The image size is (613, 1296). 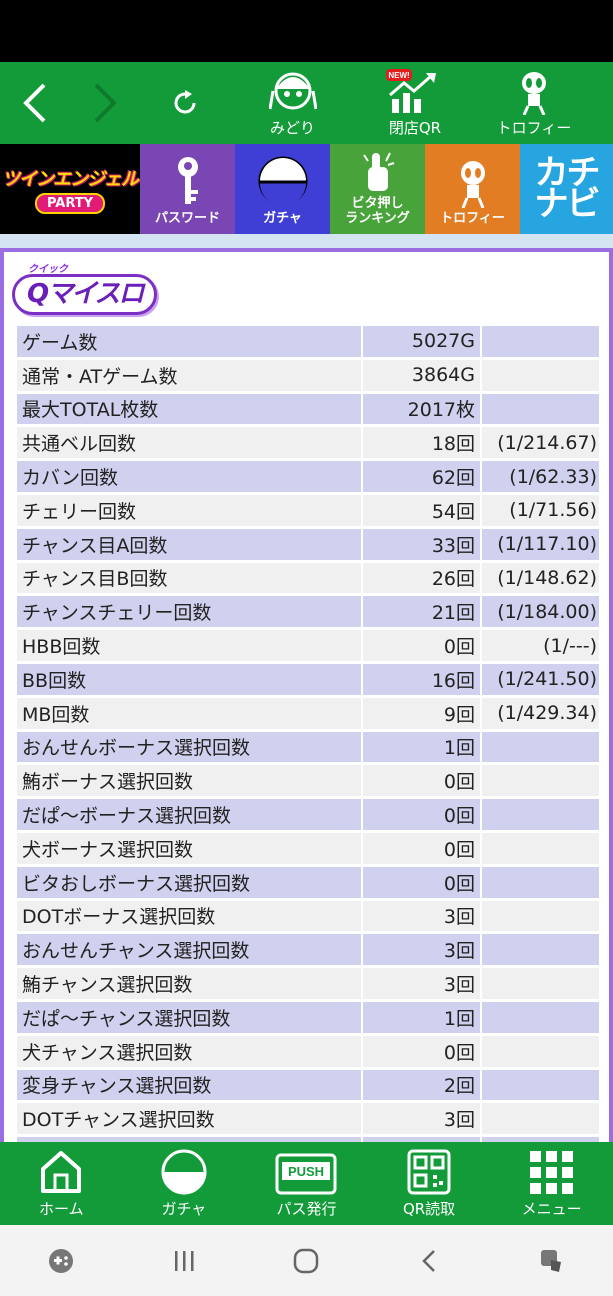 I want to click on screen-capture-button, so click(x=552, y=1261).